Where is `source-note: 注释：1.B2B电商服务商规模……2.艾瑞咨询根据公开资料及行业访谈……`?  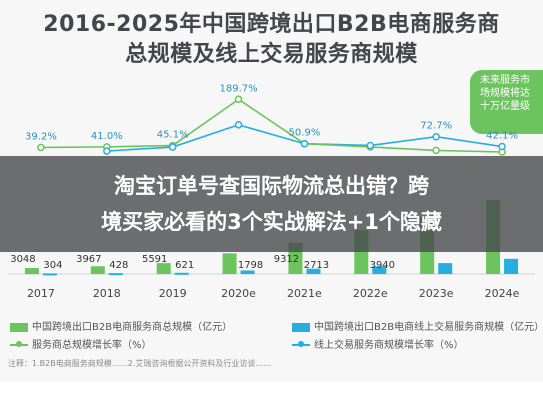 source-note: 注释：1.B2B电商服务商规模……2.艾瑞咨询根据公开资料及行业访谈…… is located at coordinates (140, 363).